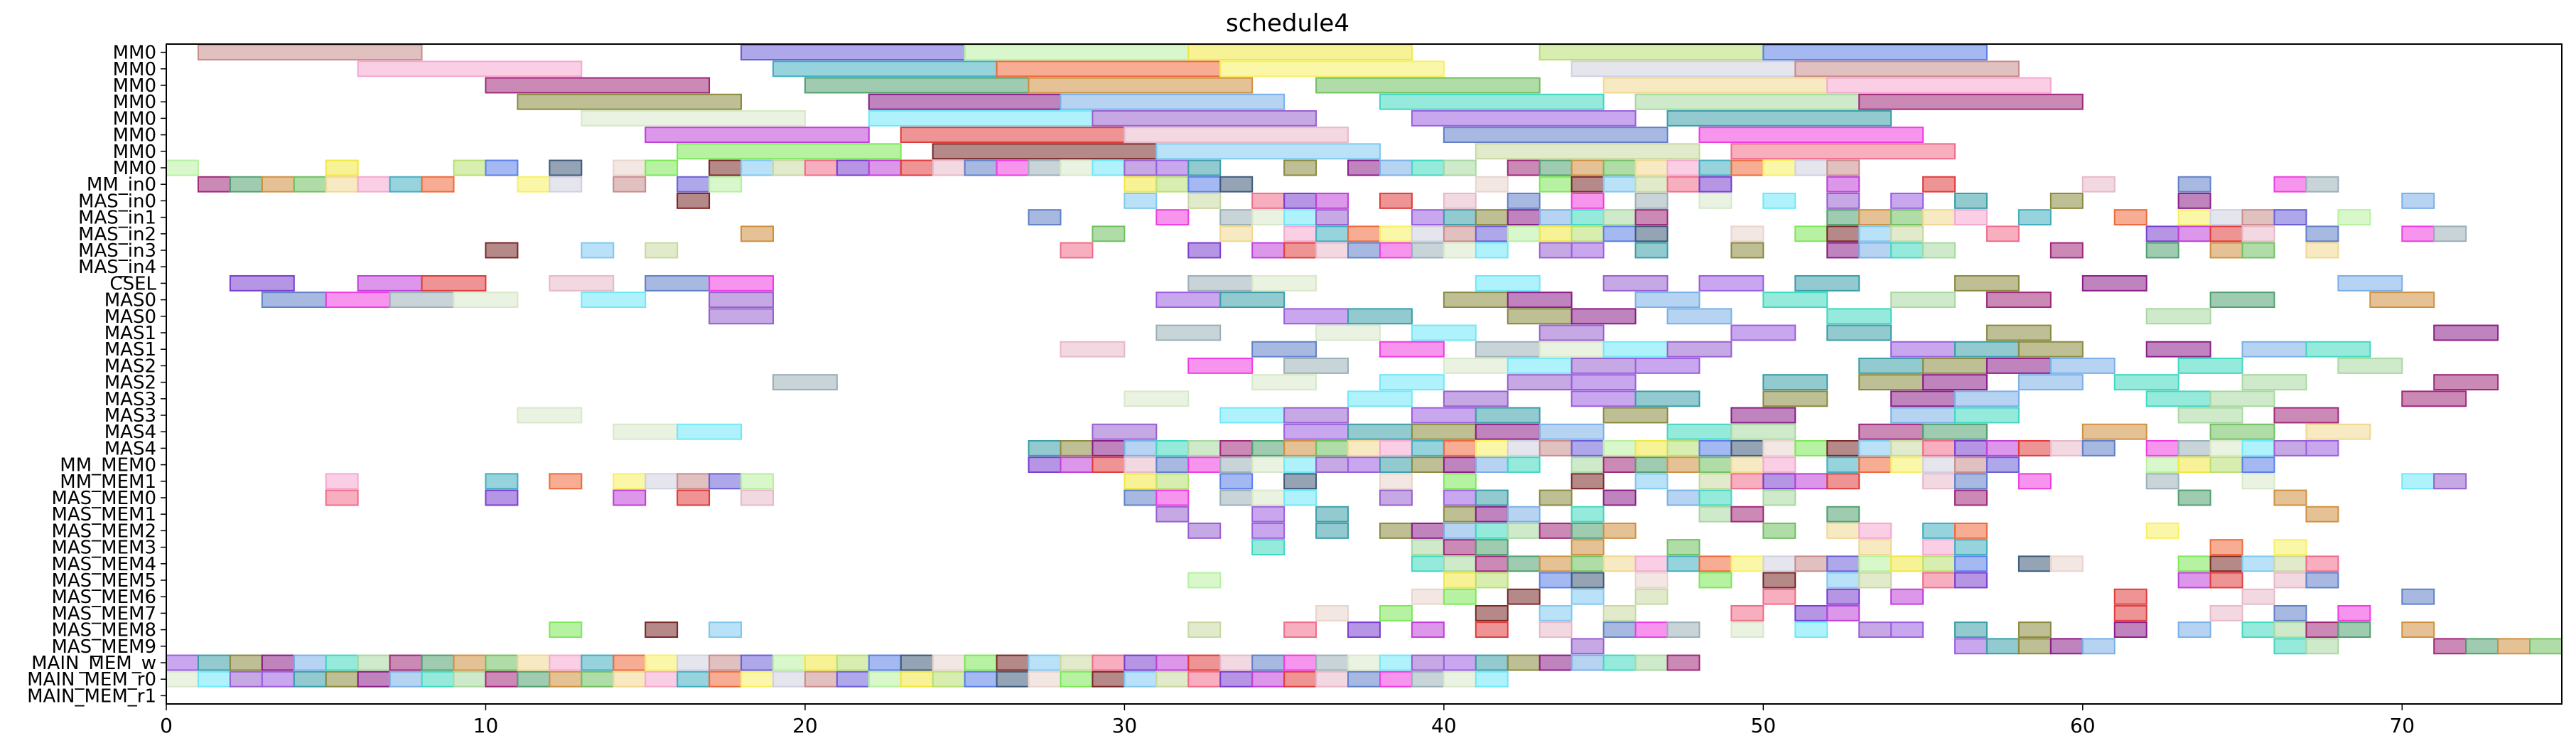 This screenshot has width=2576, height=753. I want to click on y-tick-label: MAS_MEM0, so click(104, 499).